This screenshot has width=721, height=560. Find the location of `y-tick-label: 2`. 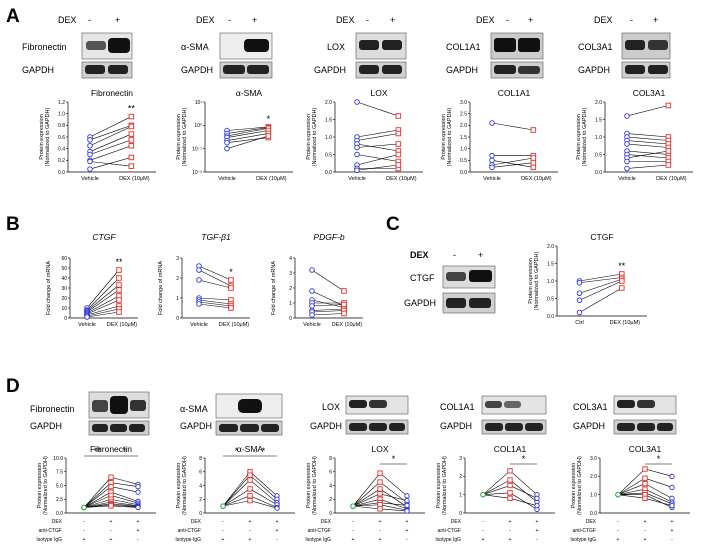

y-tick-label: 2 is located at coordinates (460, 477).